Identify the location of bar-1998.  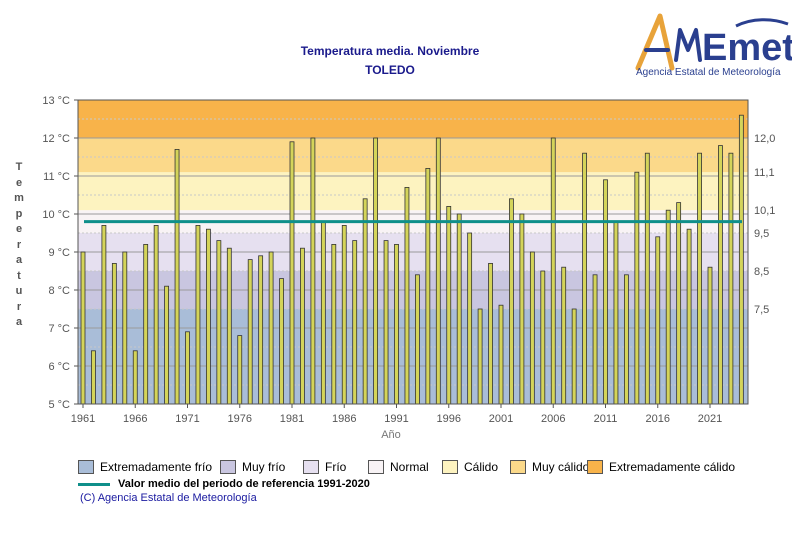
(470, 318).